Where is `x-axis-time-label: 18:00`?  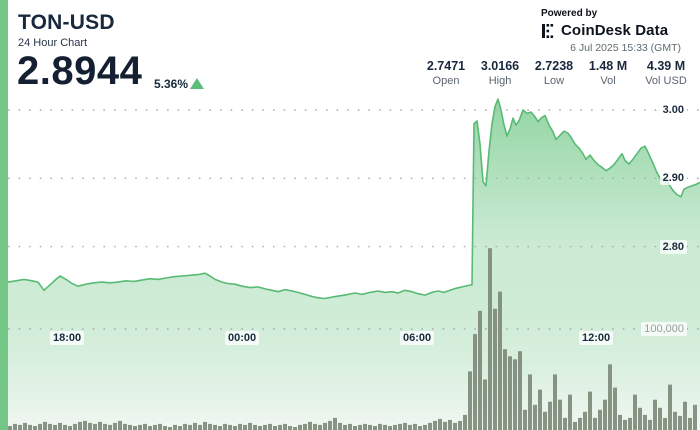
x-axis-time-label: 18:00 is located at coordinates (67, 338).